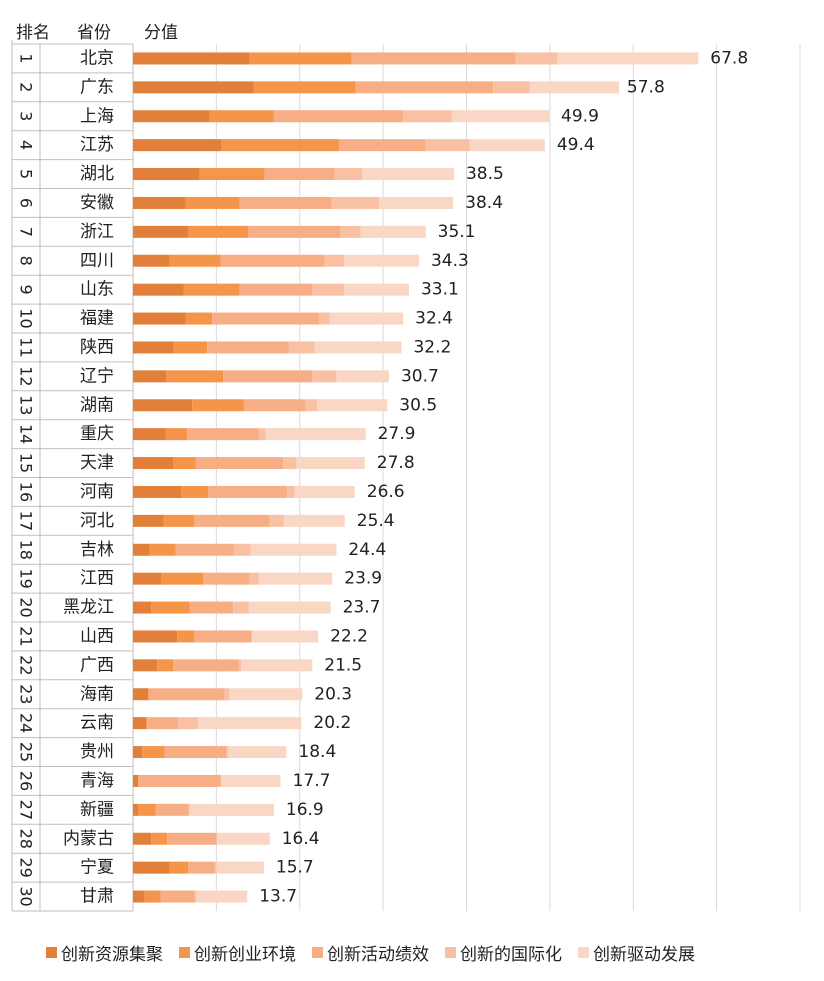 This screenshot has height=981, width=824. What do you see at coordinates (97, 723) in the screenshot?
I see `province-label: 云南` at bounding box center [97, 723].